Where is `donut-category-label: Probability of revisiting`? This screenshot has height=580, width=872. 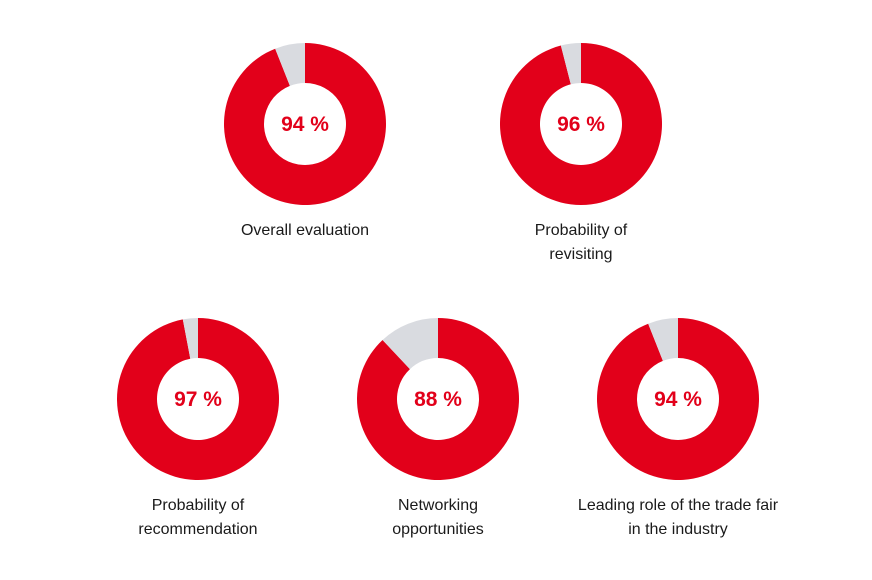 donut-category-label: Probability of revisiting is located at coordinates (581, 242).